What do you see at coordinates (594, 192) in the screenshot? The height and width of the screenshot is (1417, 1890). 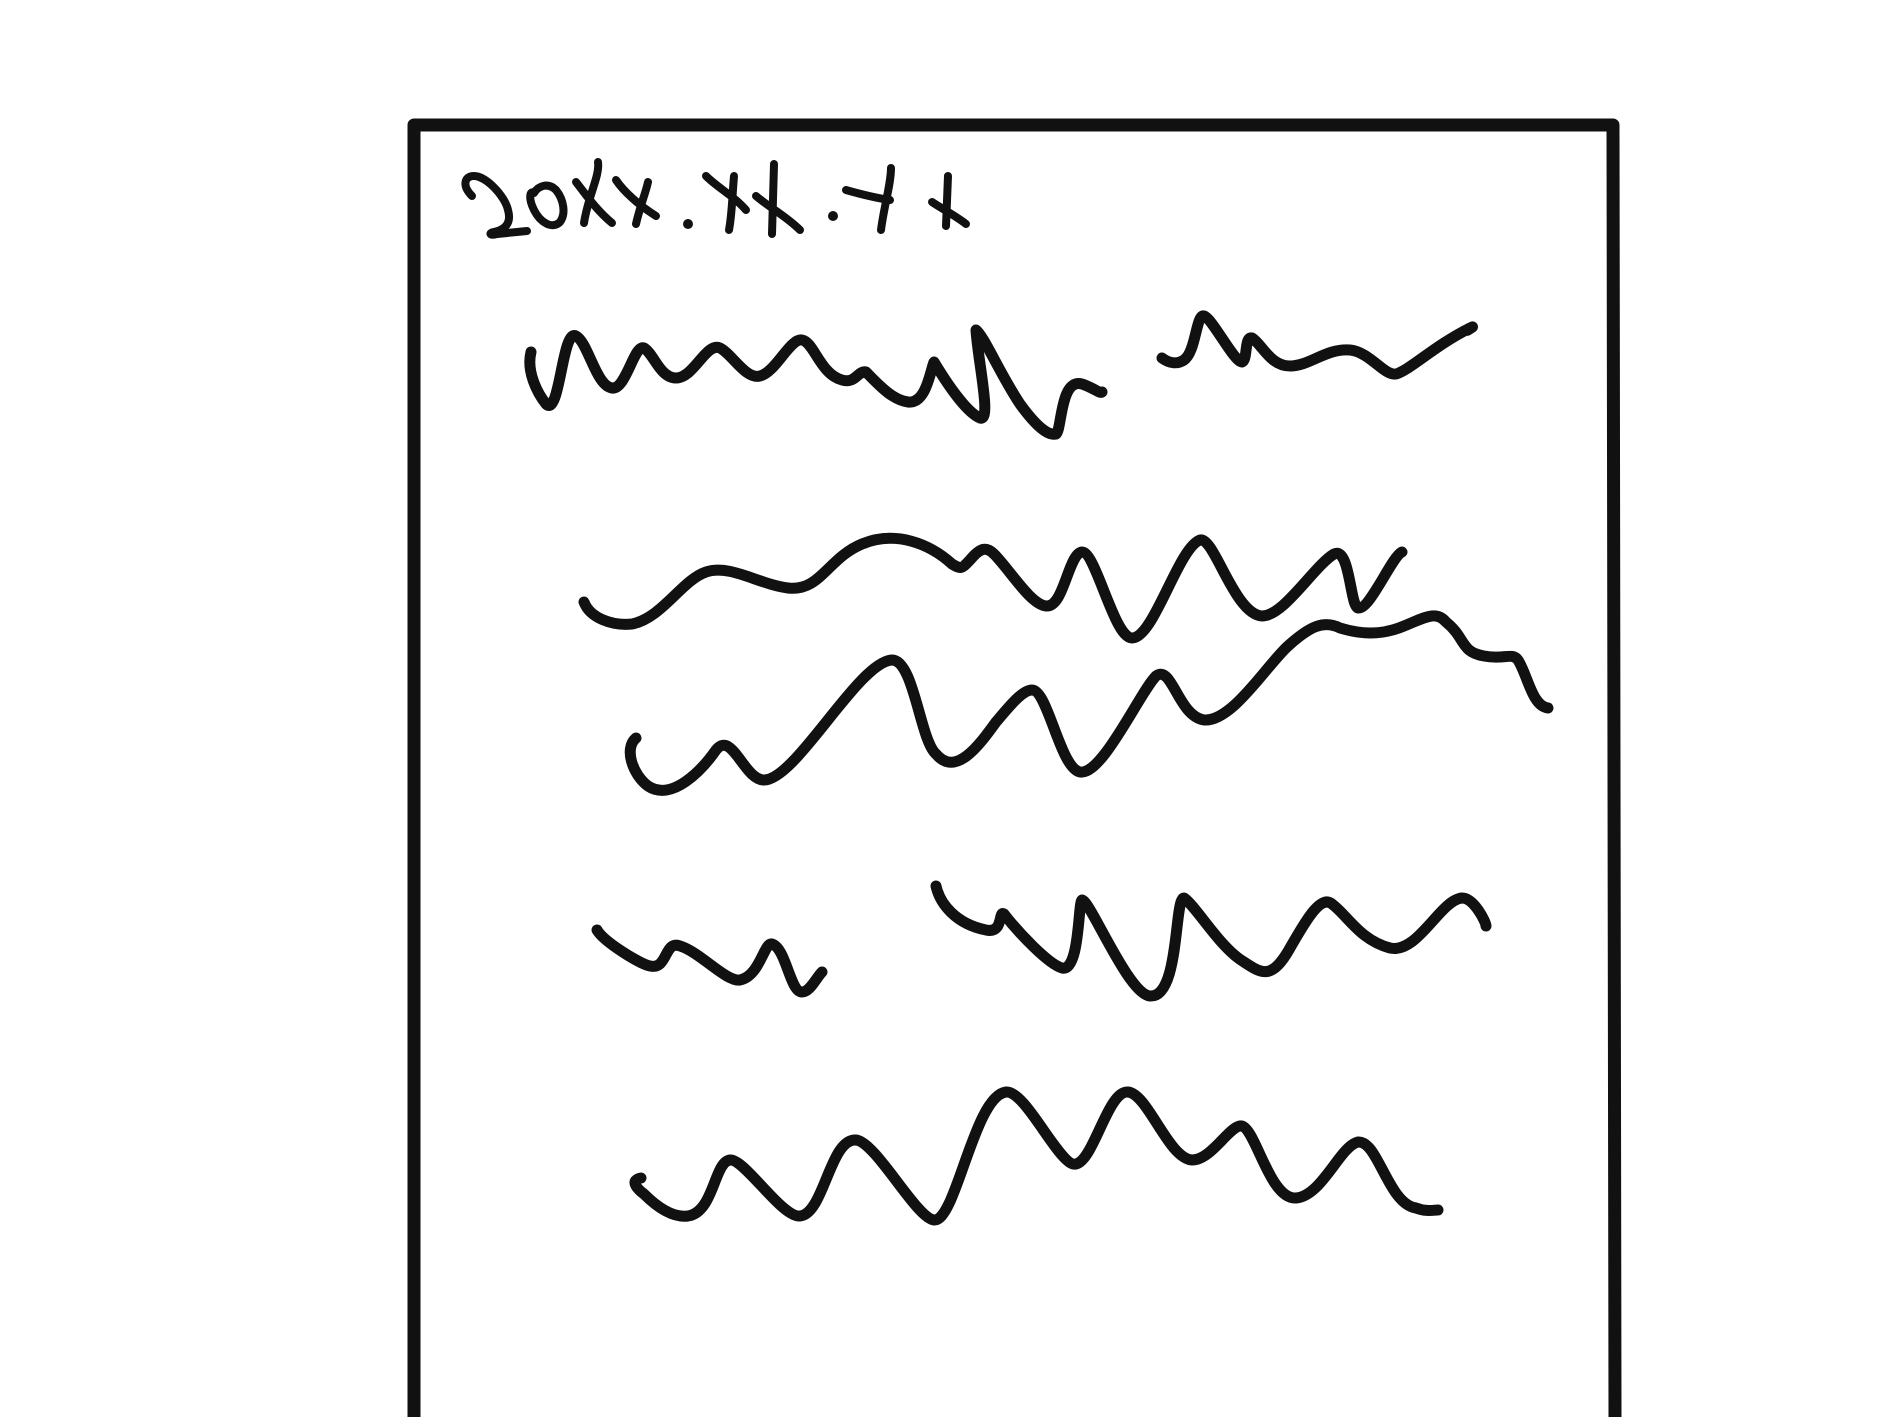 I see `date-char-x1` at bounding box center [594, 192].